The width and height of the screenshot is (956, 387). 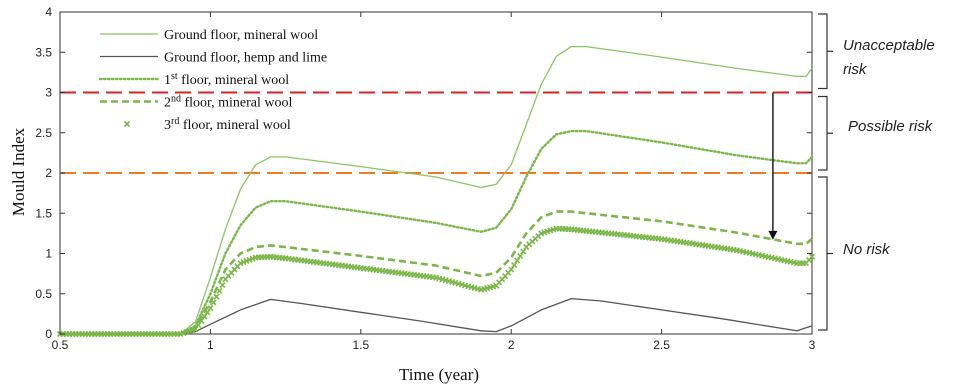 I want to click on y-tick-label: 4, so click(x=48, y=12).